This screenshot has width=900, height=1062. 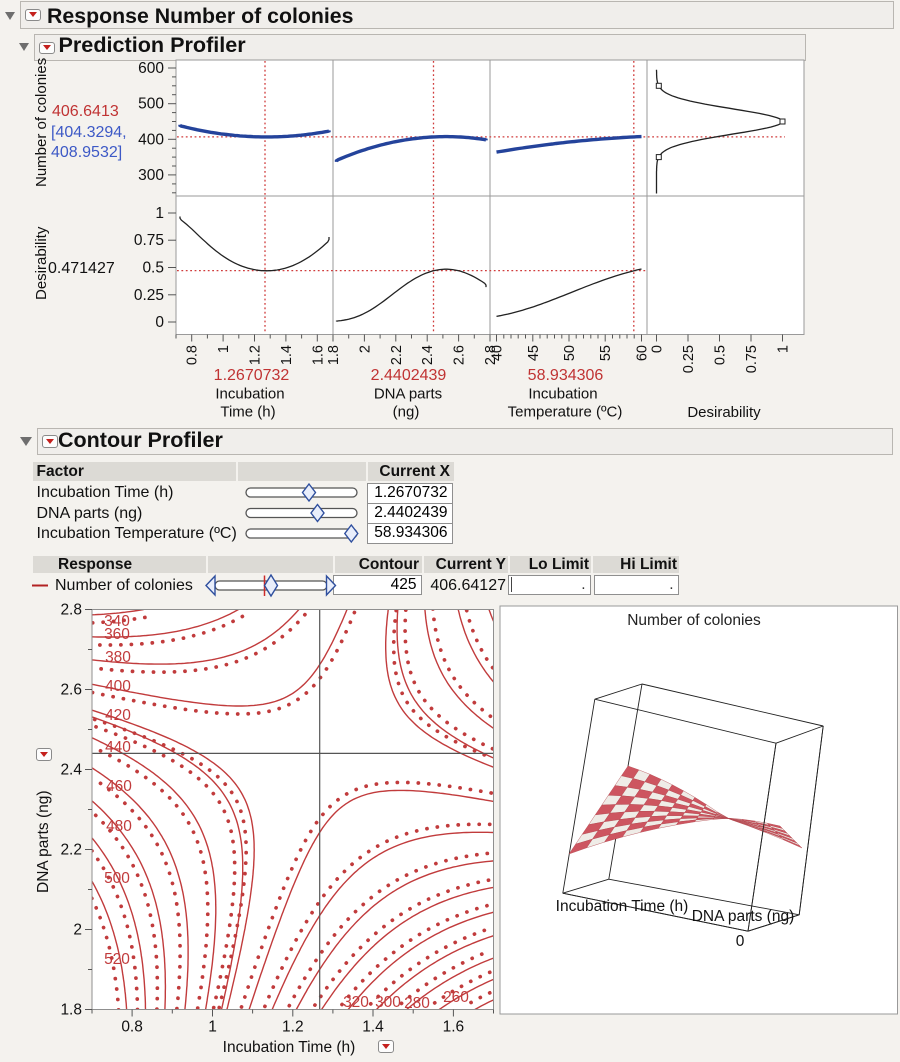 I want to click on svg-text: 520, so click(x=117, y=959).